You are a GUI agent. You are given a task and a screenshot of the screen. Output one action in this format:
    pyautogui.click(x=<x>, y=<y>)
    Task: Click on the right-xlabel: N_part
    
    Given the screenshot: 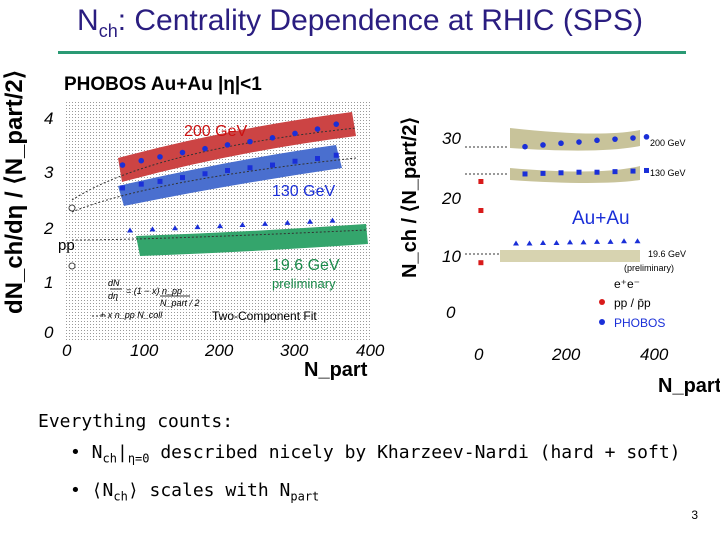 What is the action you would take?
    pyautogui.click(x=689, y=386)
    